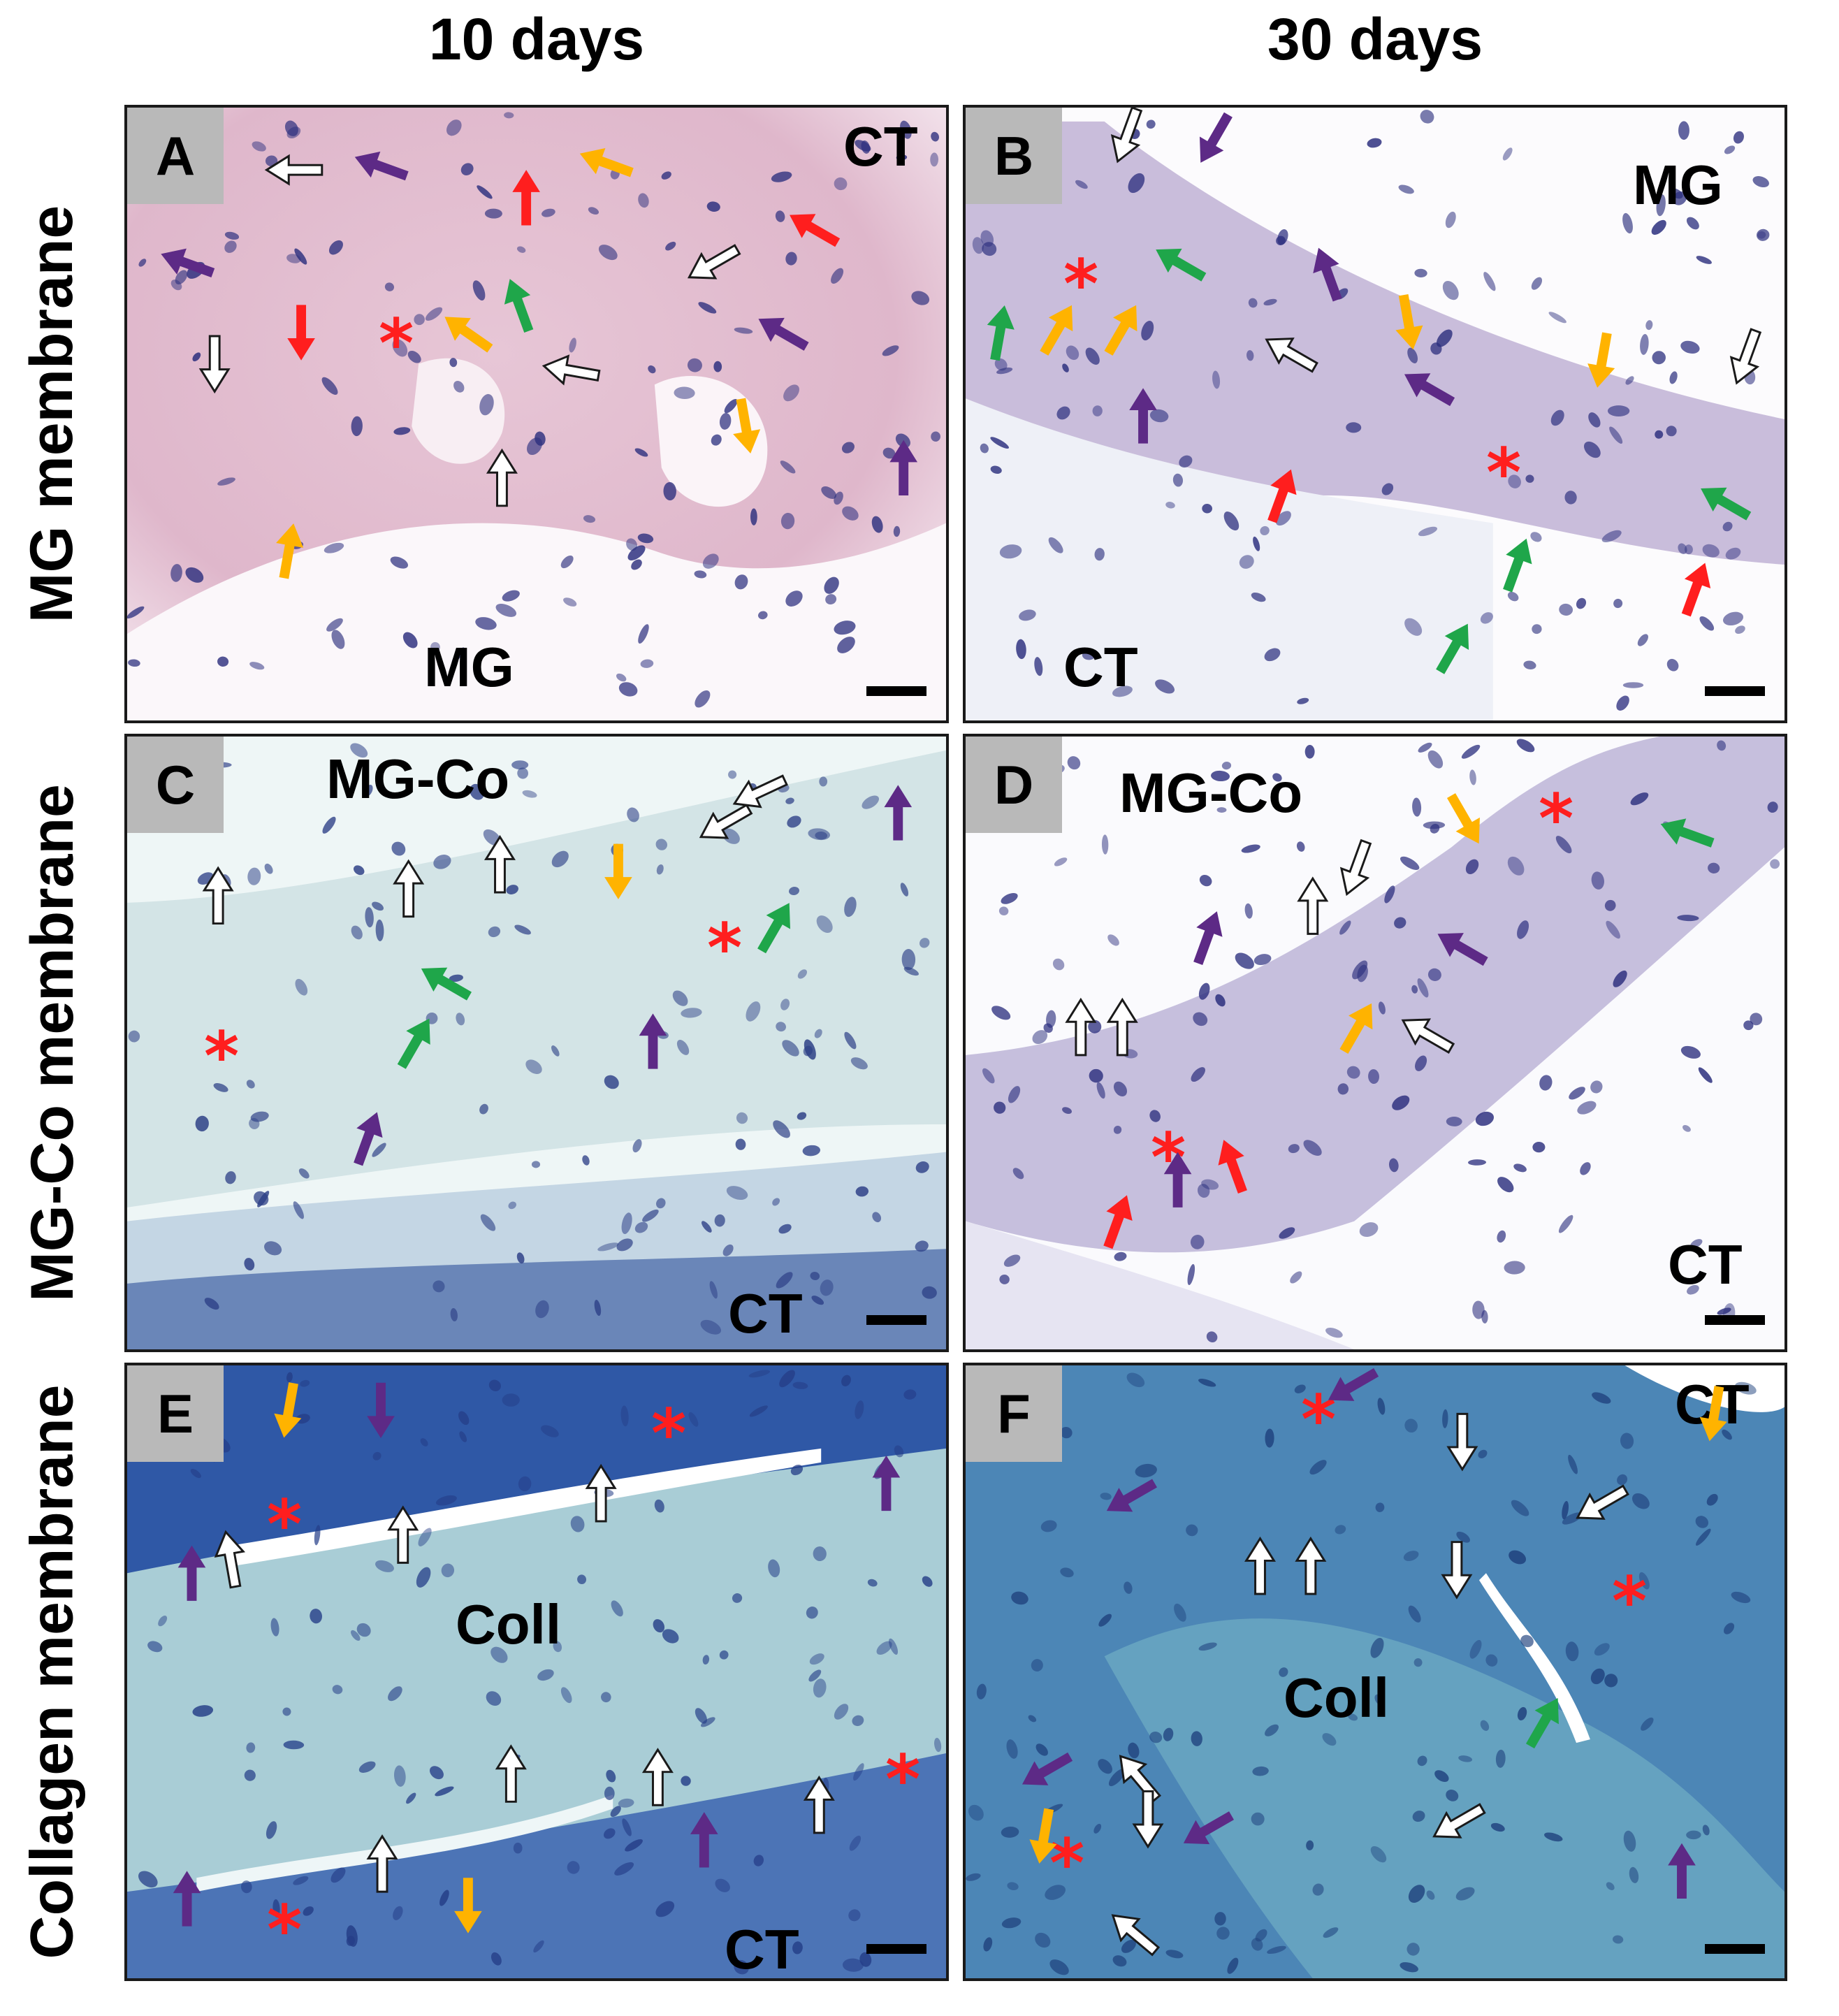 The height and width of the screenshot is (2016, 1839). Describe the element at coordinates (53, 1043) in the screenshot. I see `row-header-mg-co: MG-Co membrane` at that location.